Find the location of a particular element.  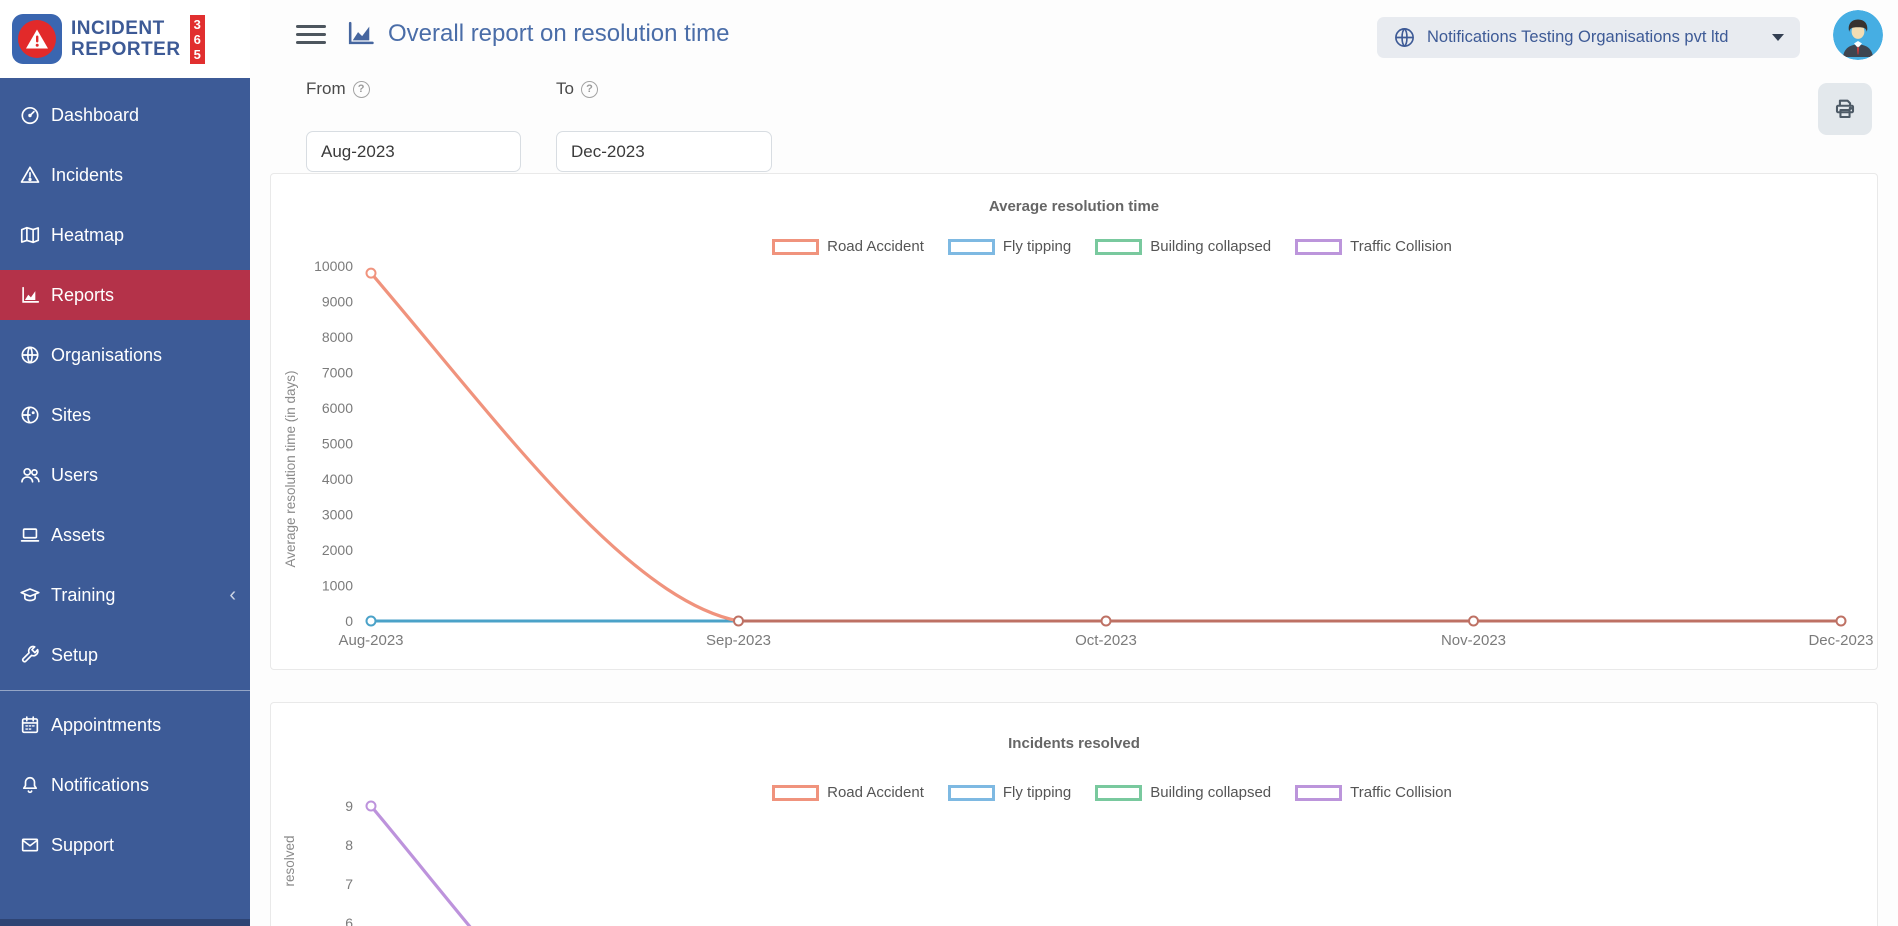

sidebar-item-appointments: Appointments is located at coordinates (125, 725).